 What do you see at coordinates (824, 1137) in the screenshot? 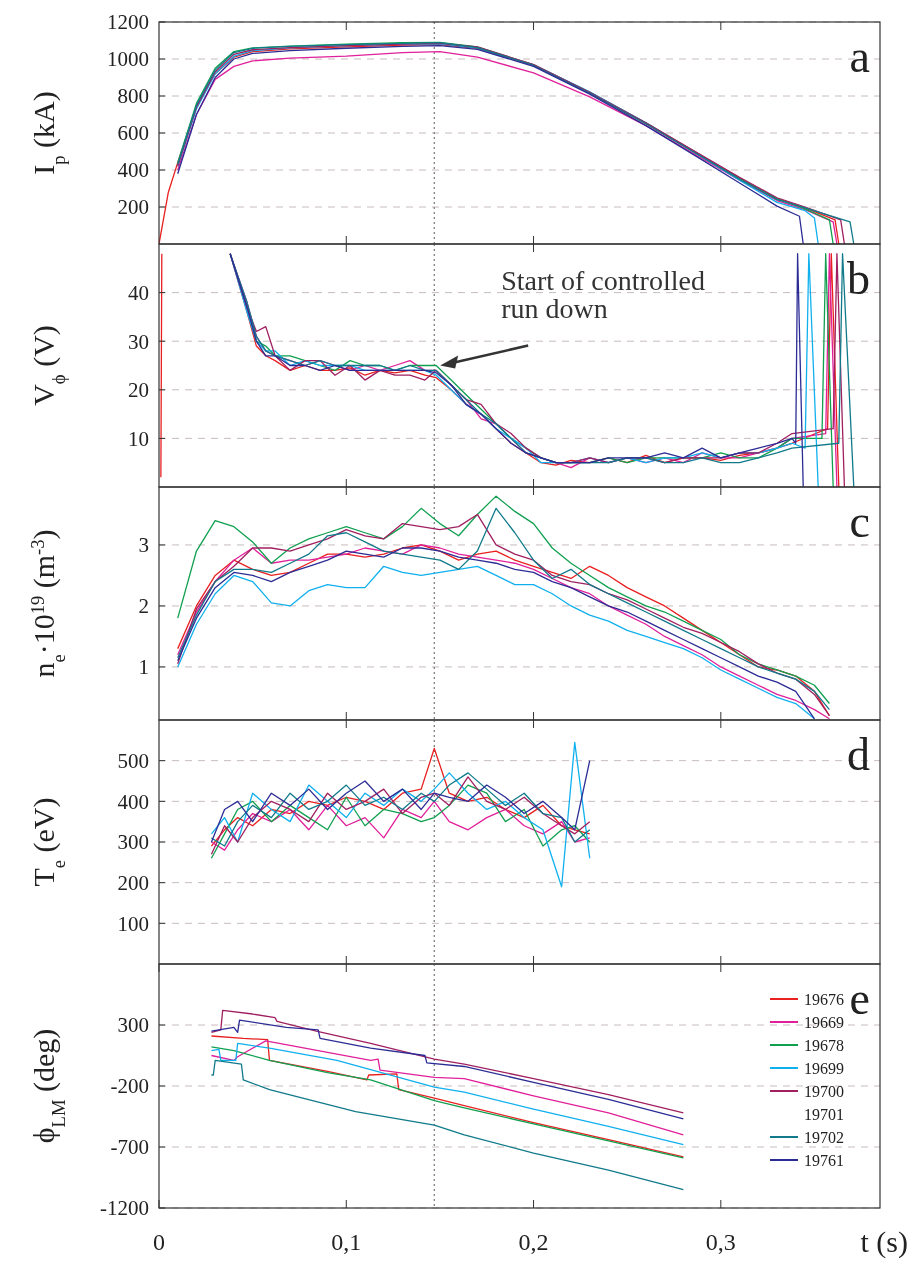
I see `legend-label: 19702` at bounding box center [824, 1137].